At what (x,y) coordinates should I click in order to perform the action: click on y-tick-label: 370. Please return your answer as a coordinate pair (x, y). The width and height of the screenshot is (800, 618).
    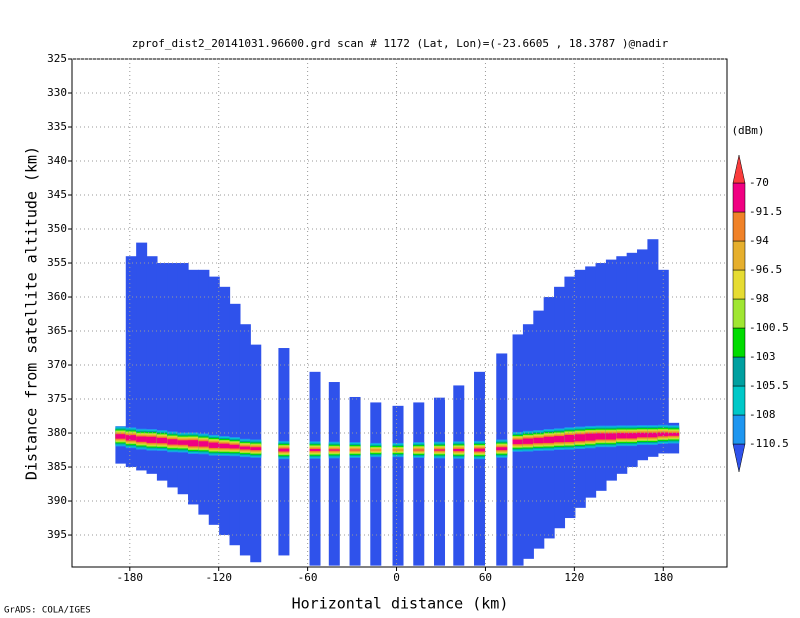
    Looking at the image, I should click on (57, 364).